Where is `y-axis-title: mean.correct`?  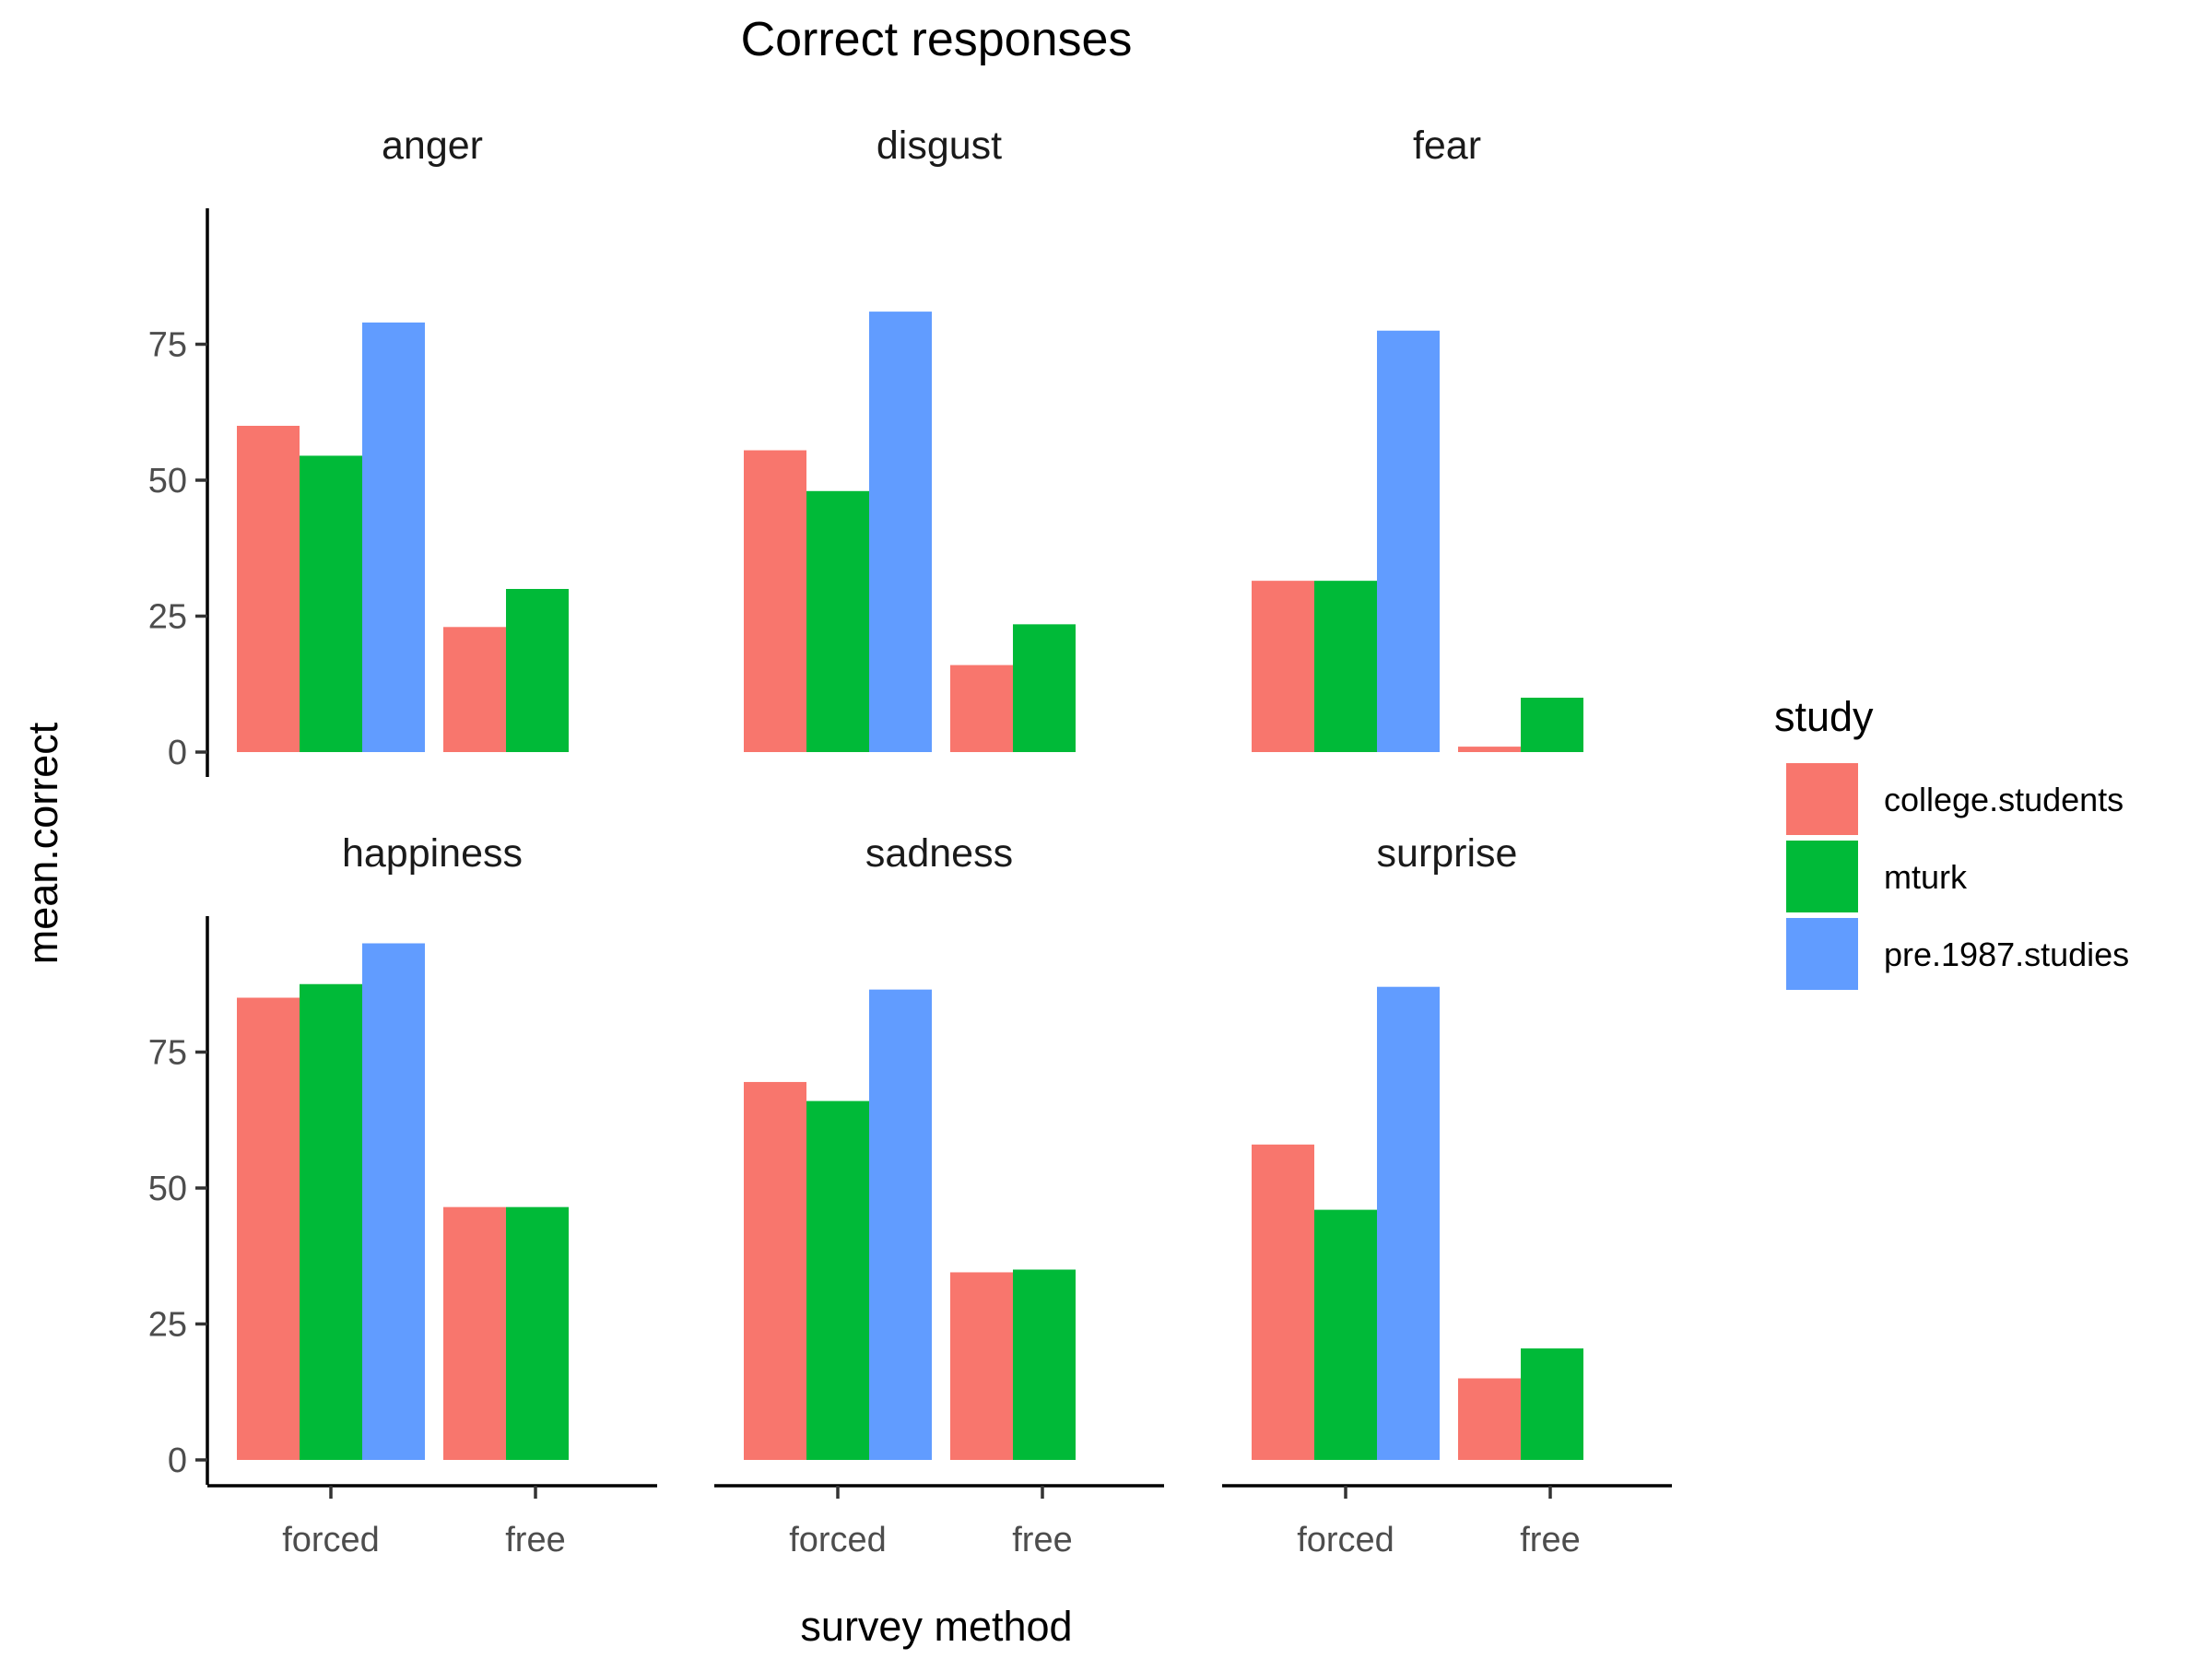
y-axis-title: mean.correct is located at coordinates (42, 843).